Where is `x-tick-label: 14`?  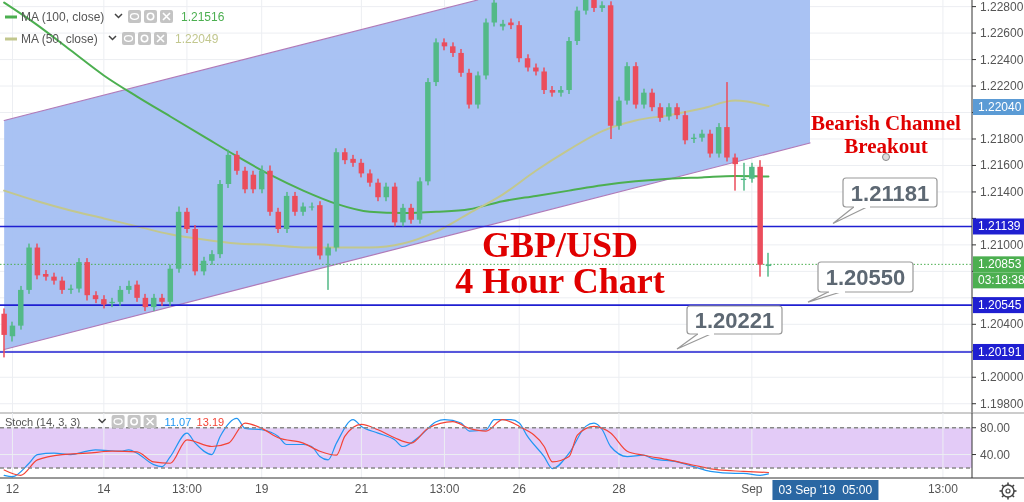 x-tick-label: 14 is located at coordinates (104, 489).